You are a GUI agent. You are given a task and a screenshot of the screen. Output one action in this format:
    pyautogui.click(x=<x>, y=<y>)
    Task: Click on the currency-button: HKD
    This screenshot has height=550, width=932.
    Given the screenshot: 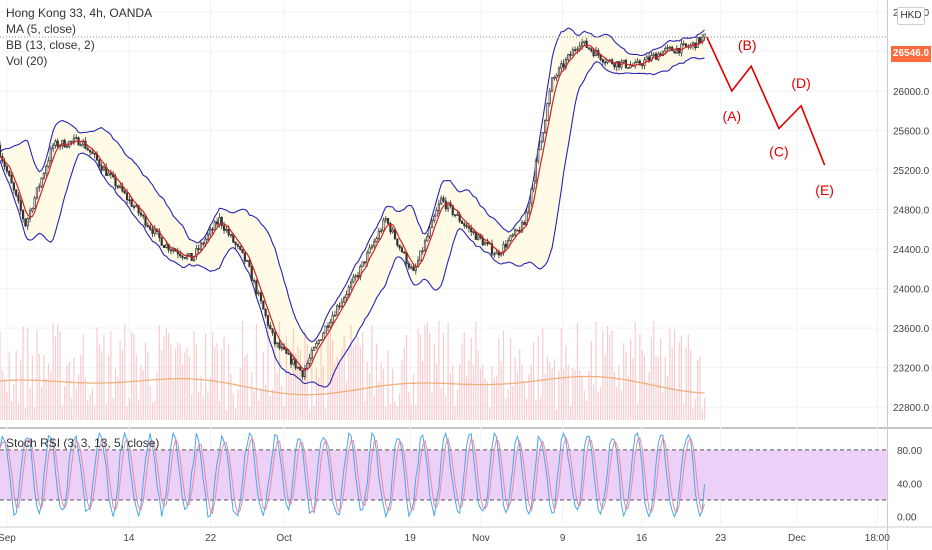 What is the action you would take?
    pyautogui.click(x=911, y=16)
    